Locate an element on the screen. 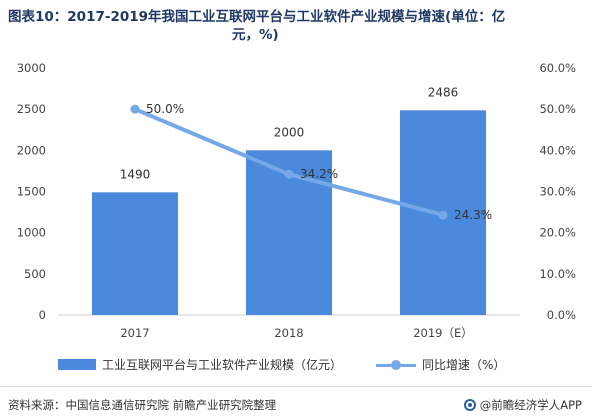 Image resolution: width=592 pixels, height=420 pixels. y-left-tick-label: 2500 is located at coordinates (31, 109).